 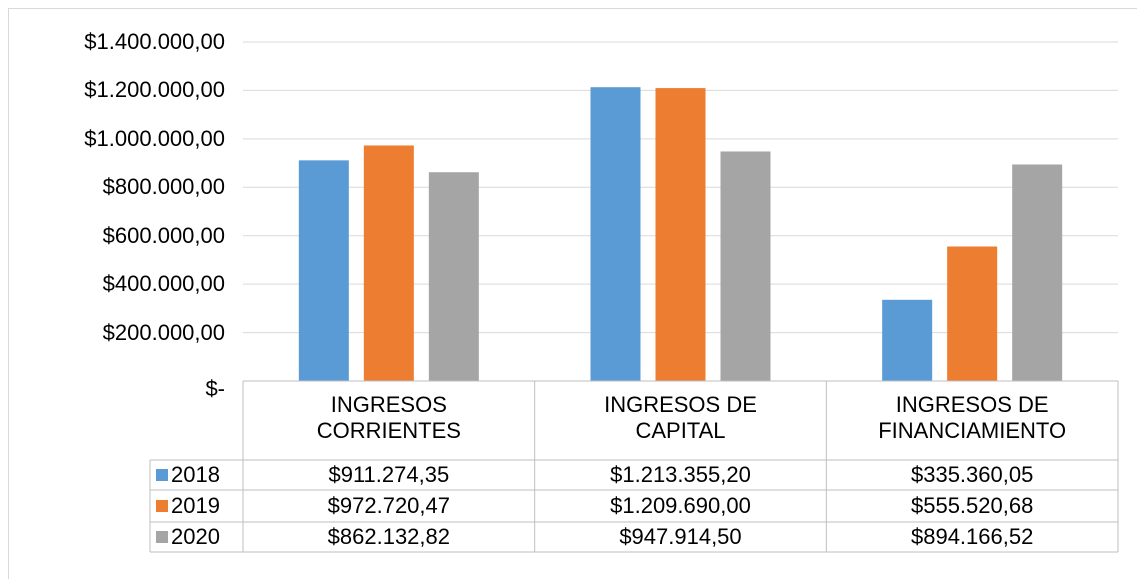 What do you see at coordinates (195, 474) in the screenshot?
I see `legend-label: 2018` at bounding box center [195, 474].